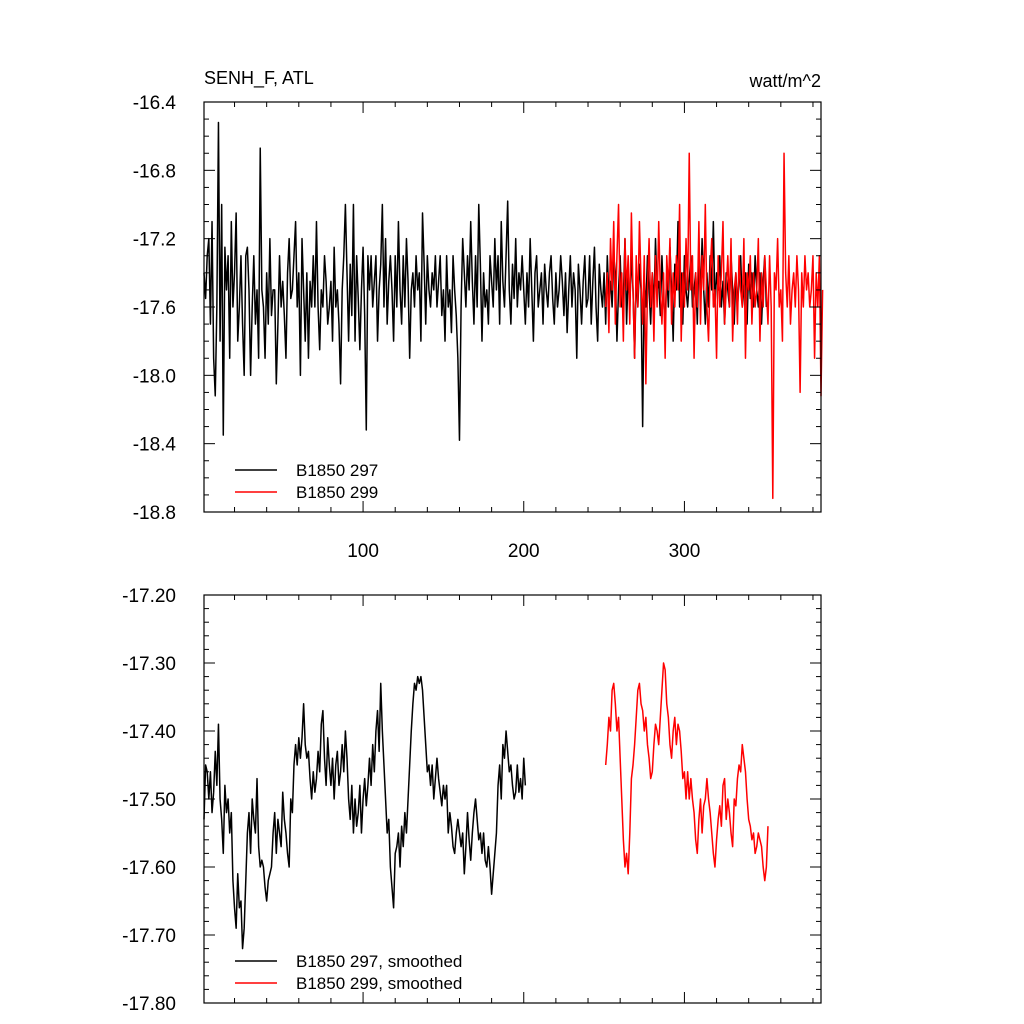  I want to click on y-tick-label: -17.20, so click(149, 596).